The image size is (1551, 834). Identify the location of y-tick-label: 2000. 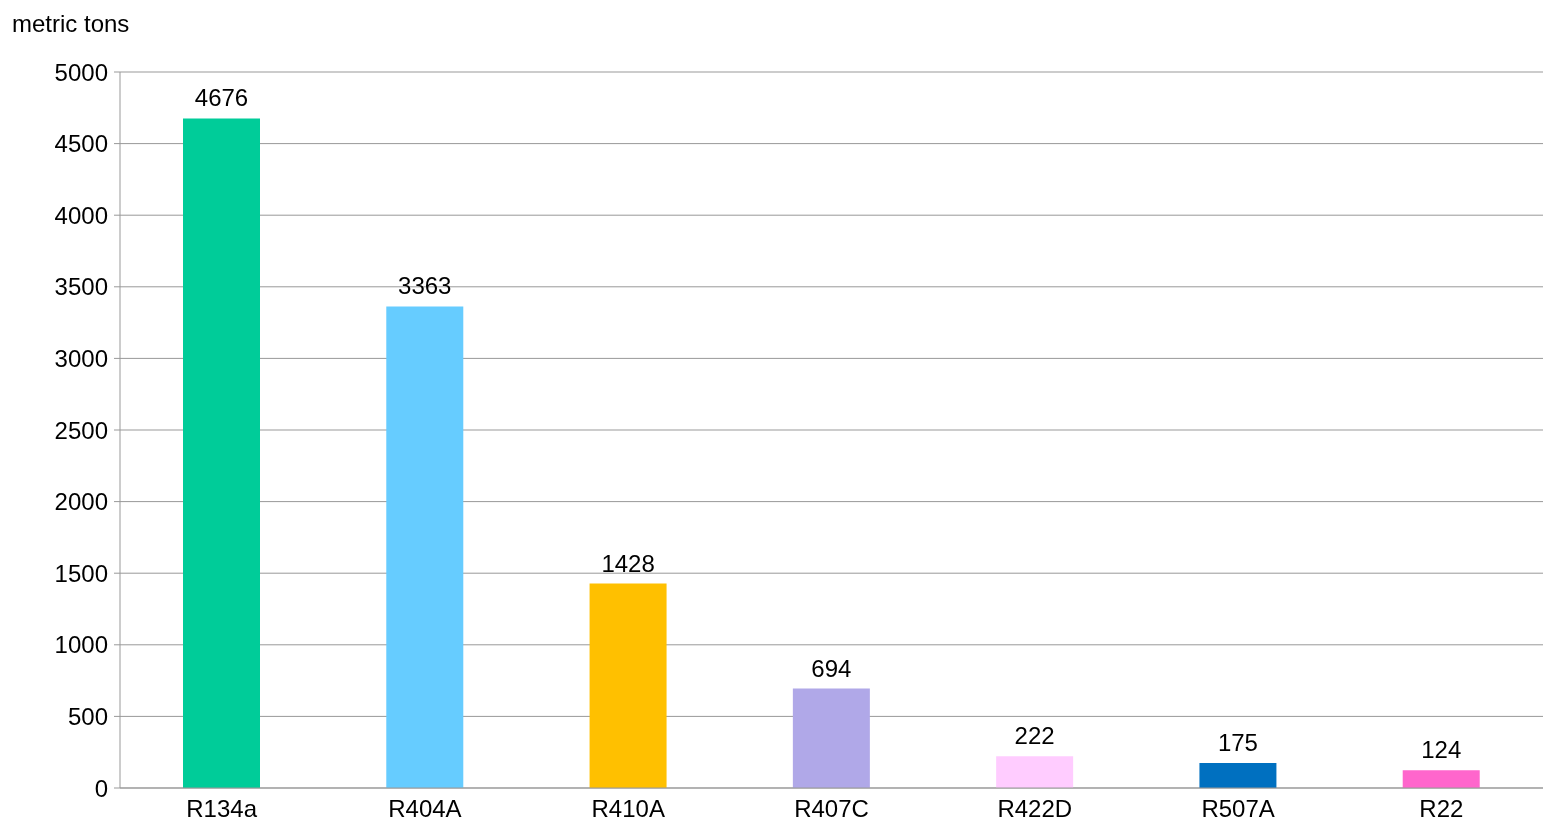
(81, 502).